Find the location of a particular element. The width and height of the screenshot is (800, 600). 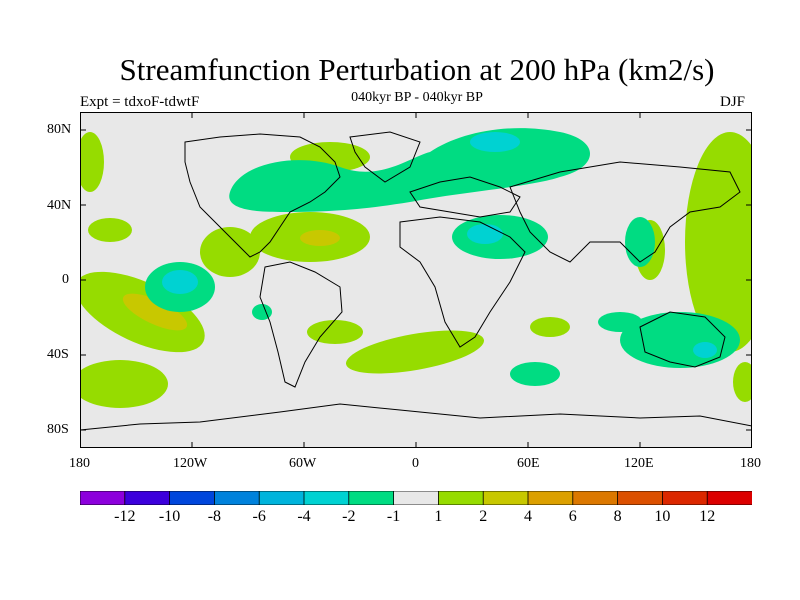

colorbar-label: 12 is located at coordinates (707, 516).